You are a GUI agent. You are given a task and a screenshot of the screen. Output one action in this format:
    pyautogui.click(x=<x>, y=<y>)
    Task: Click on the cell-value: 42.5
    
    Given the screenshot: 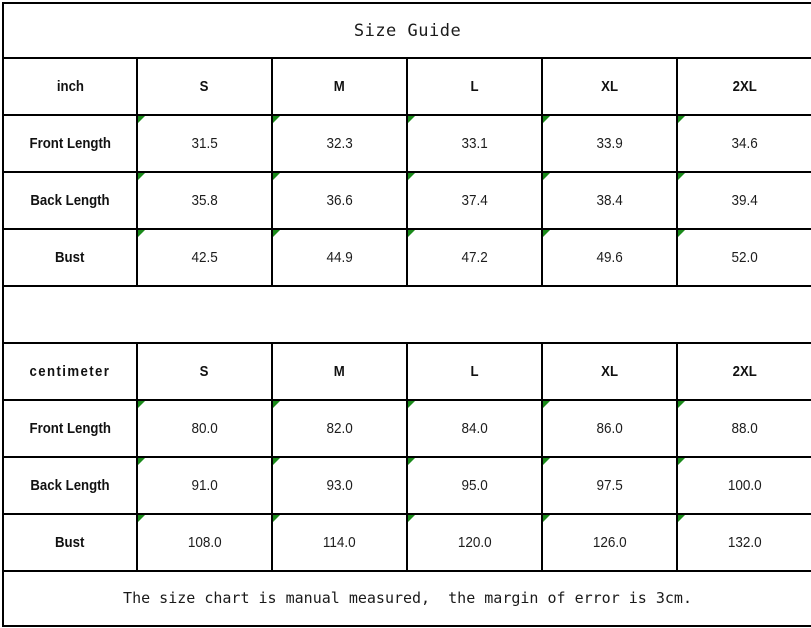 What is the action you would take?
    pyautogui.click(x=204, y=257)
    